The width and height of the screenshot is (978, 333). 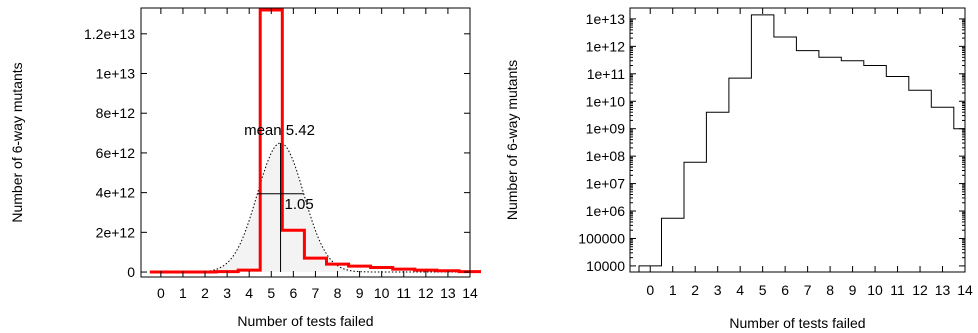 What do you see at coordinates (606, 129) in the screenshot?
I see `y-tick-label: 1e+09` at bounding box center [606, 129].